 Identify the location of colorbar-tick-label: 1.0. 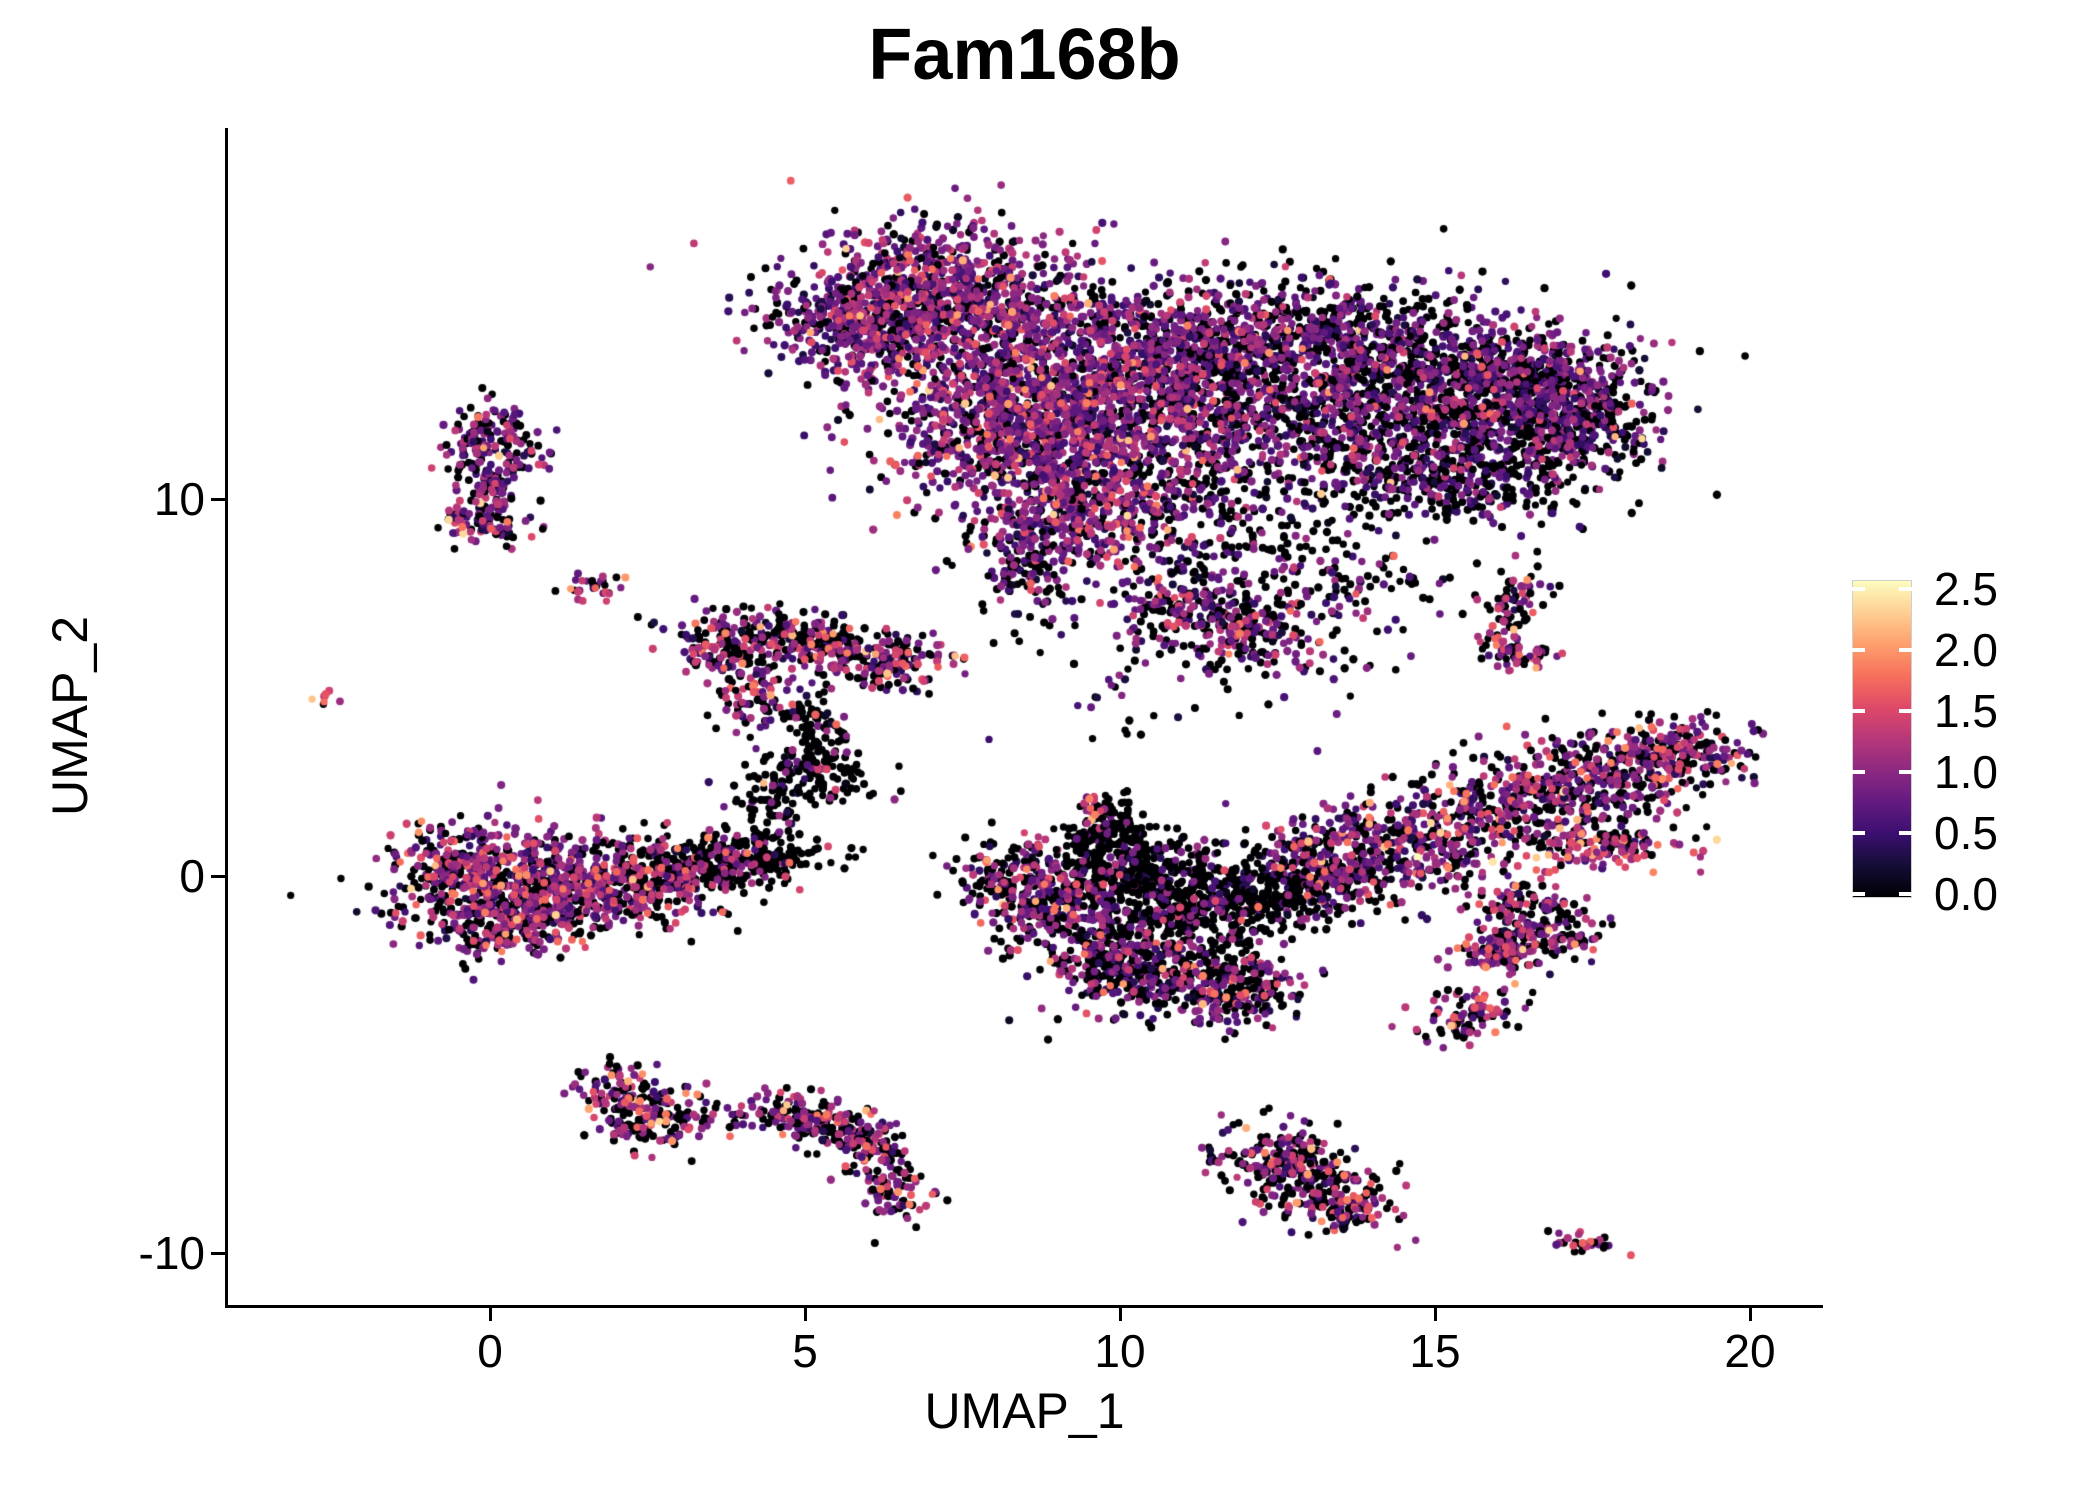
(1966, 772).